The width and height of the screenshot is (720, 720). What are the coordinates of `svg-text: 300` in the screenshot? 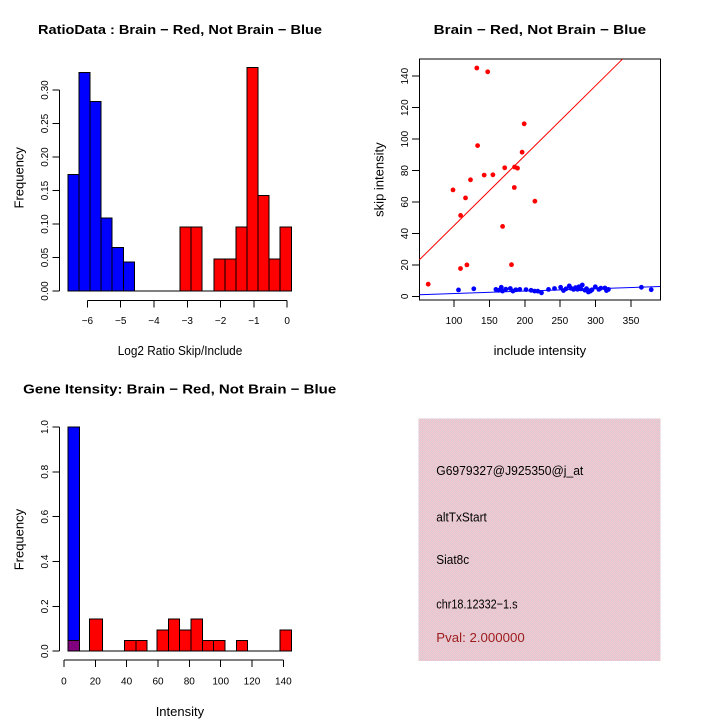 It's located at (595, 321).